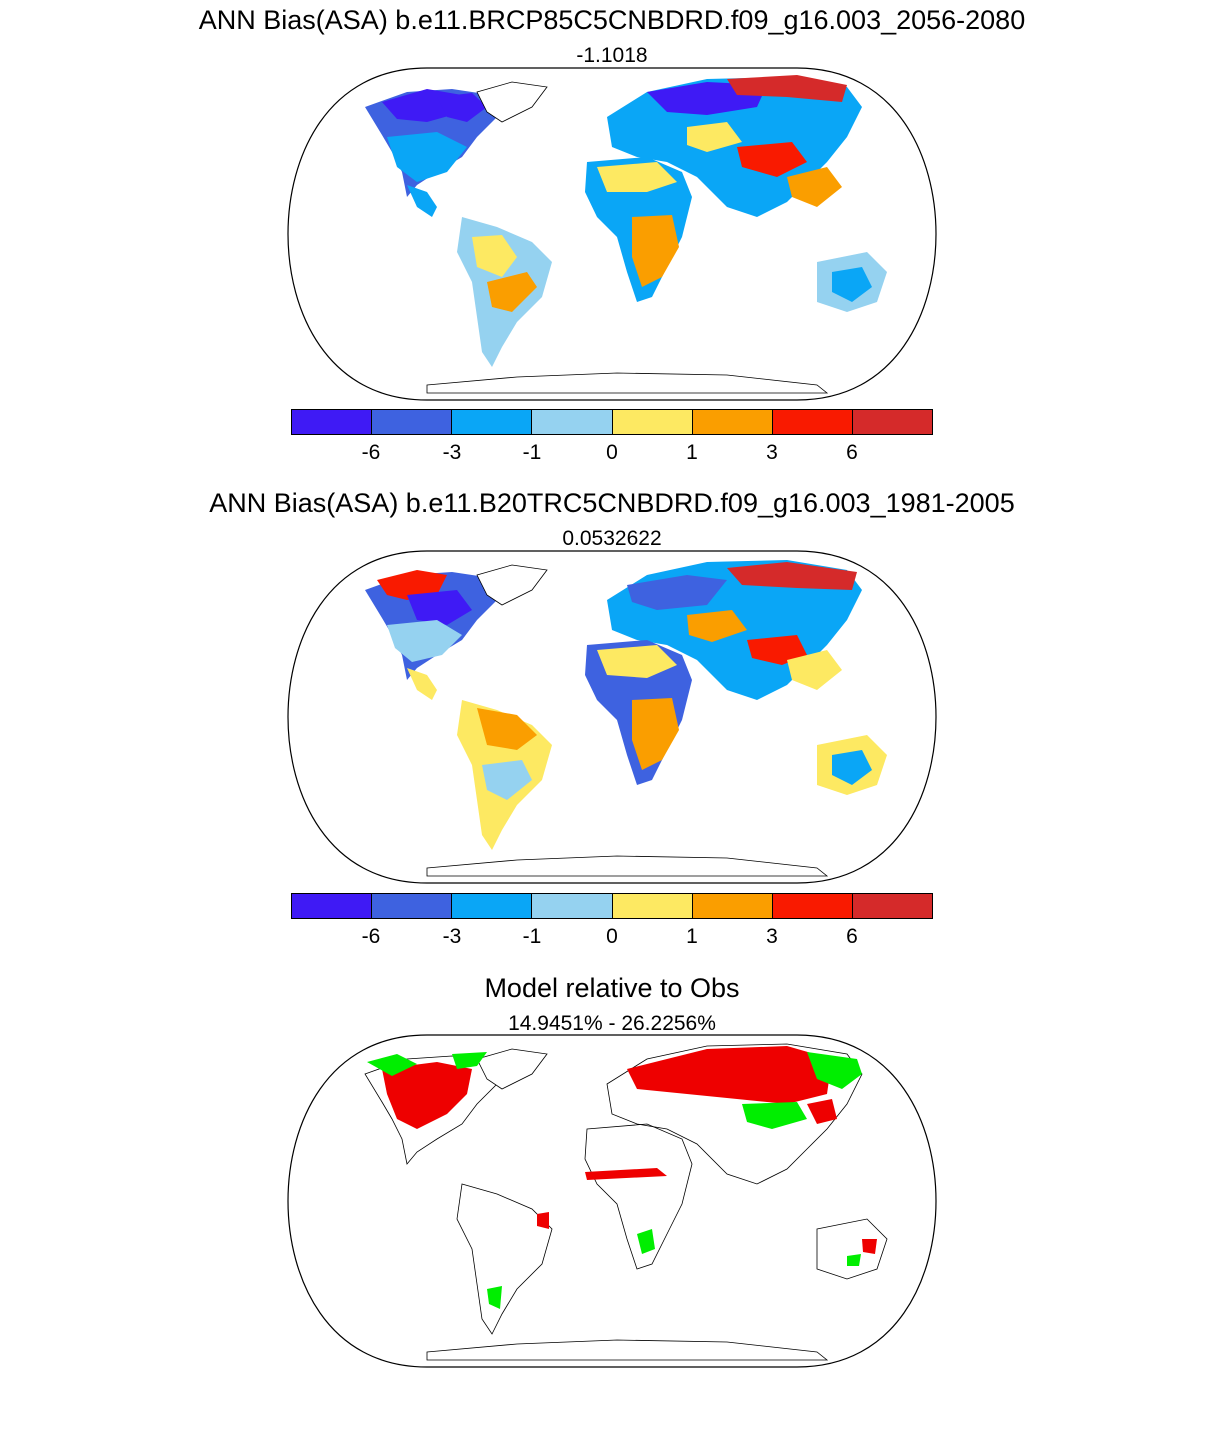 The image size is (1224, 1452). Describe the element at coordinates (612, 1023) in the screenshot. I see `panel3-subtitle: 14.9451% - 26.2256%` at that location.